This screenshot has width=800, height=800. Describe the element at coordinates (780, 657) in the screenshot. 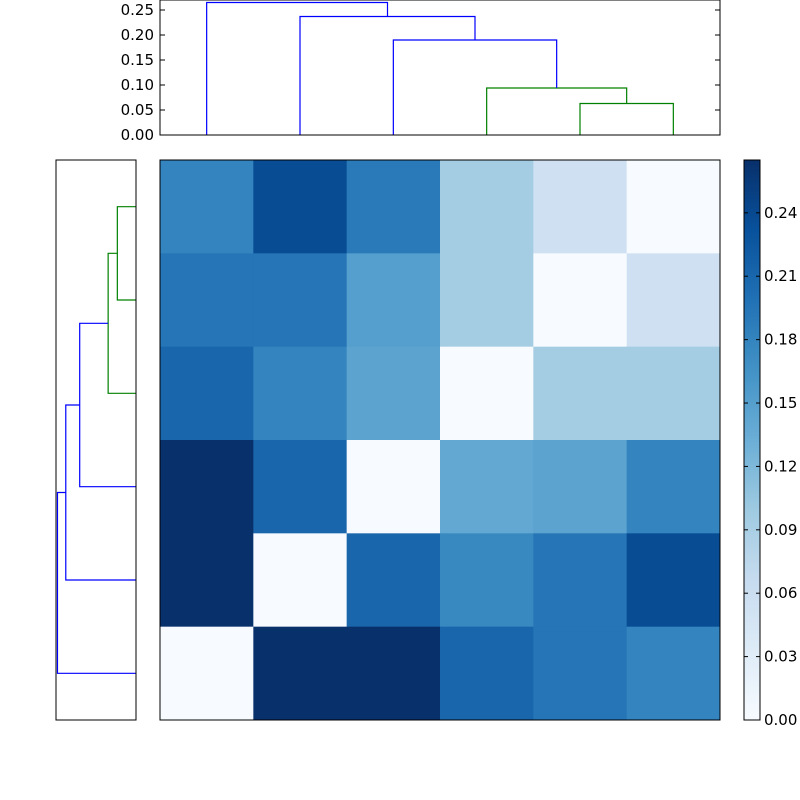

I see `colorbar-tick-label: 0.03` at that location.